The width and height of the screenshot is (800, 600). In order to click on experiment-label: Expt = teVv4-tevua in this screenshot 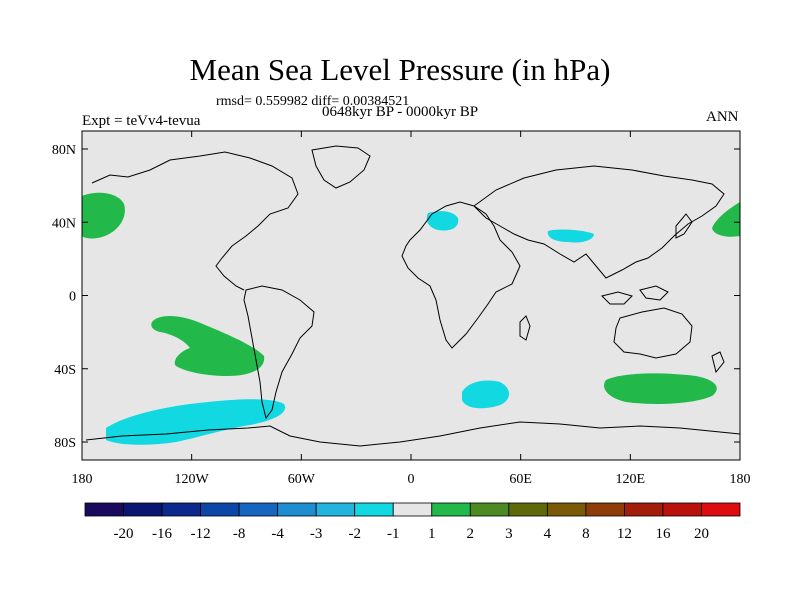, I will do `click(141, 121)`.